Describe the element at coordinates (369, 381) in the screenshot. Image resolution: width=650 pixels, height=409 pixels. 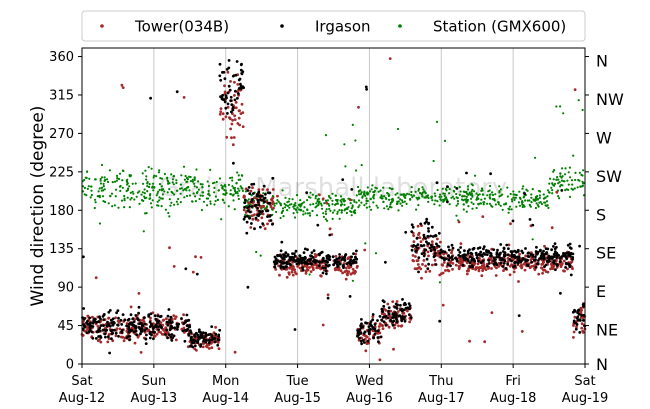
I see `x-tick-day: Wed` at that location.